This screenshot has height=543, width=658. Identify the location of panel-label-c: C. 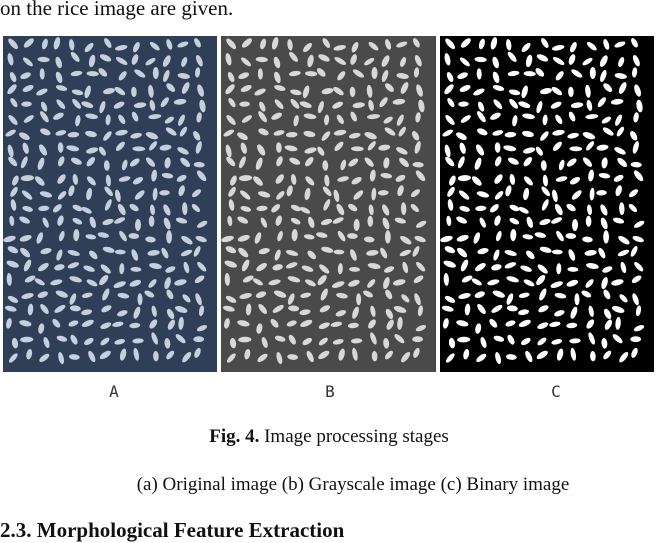
(556, 391).